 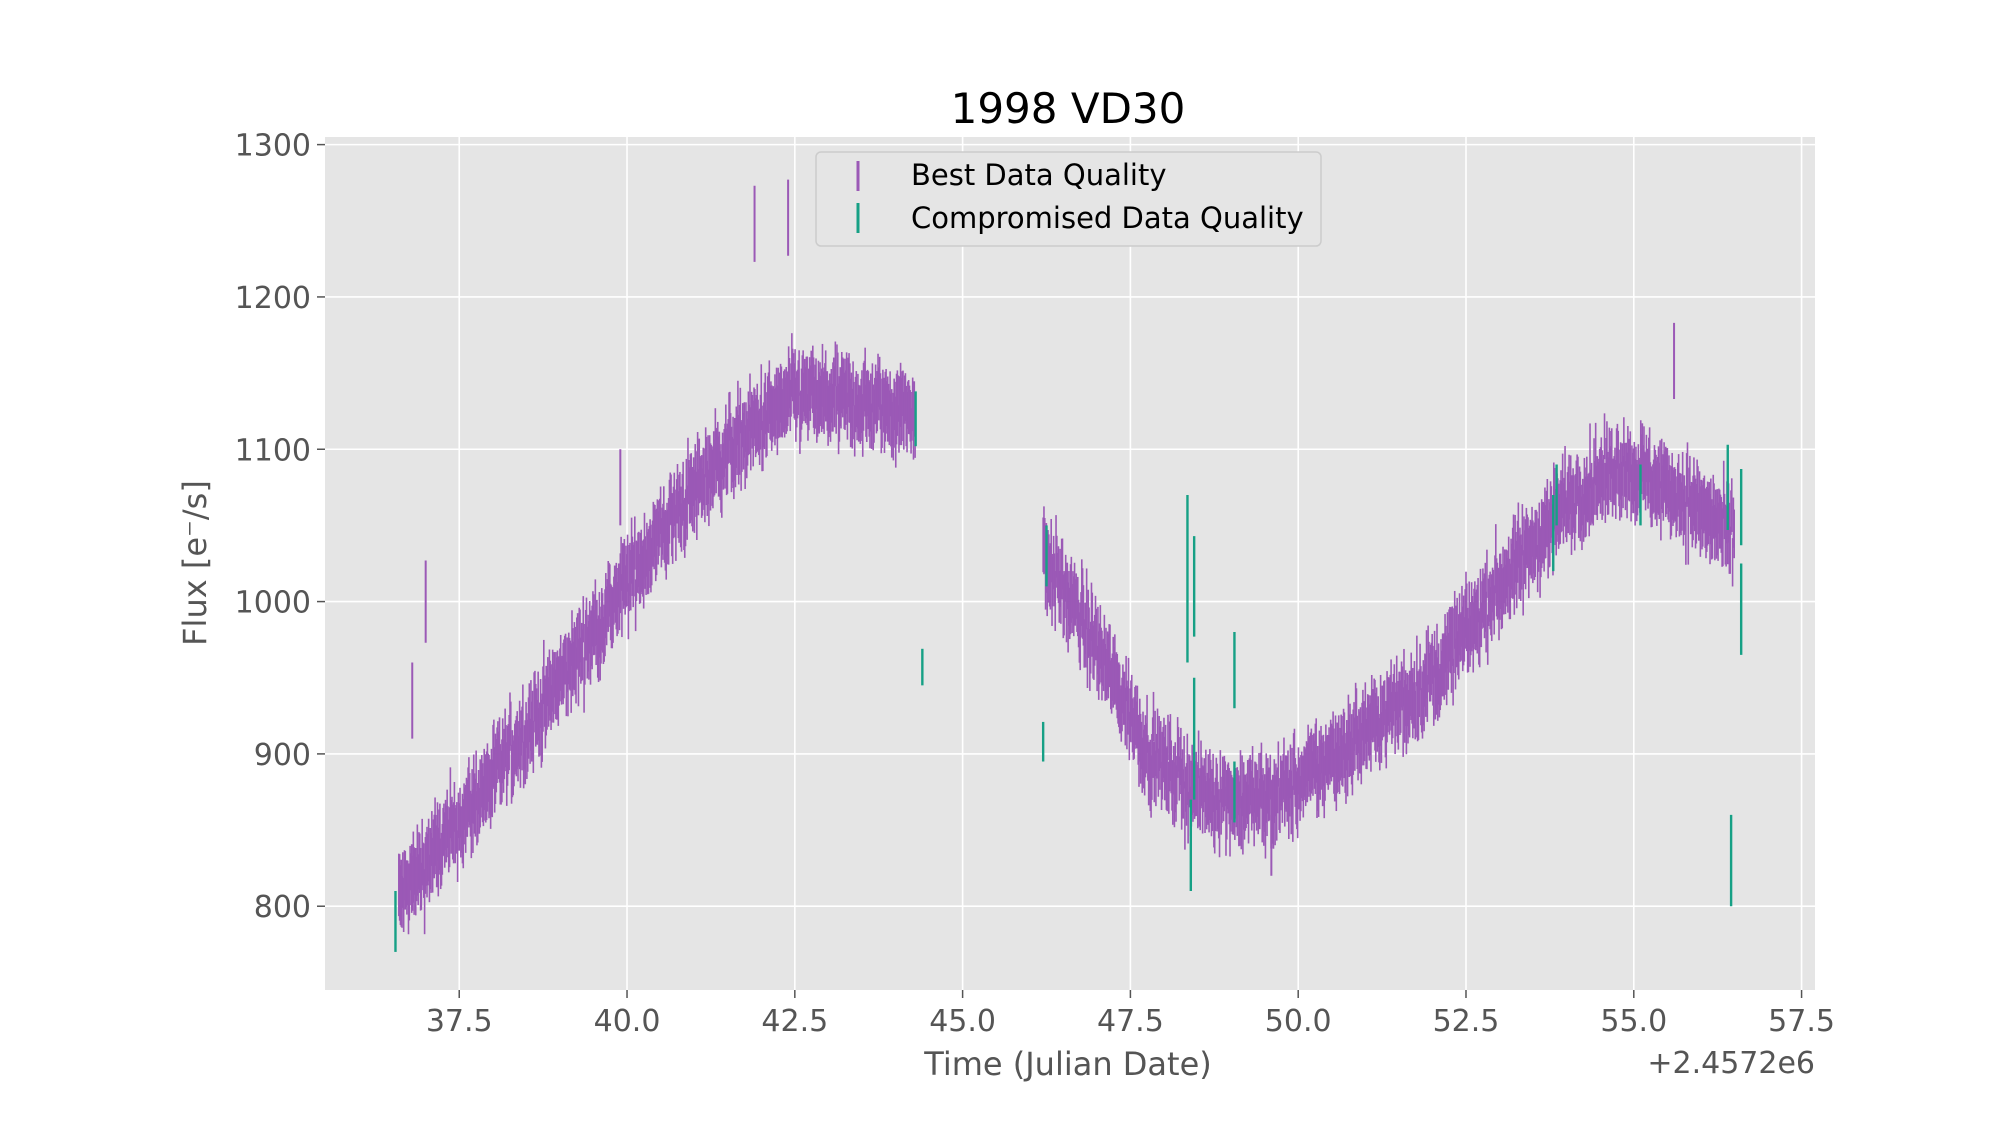 What do you see at coordinates (1731, 1063) in the screenshot?
I see `x-axis-offset-label: +2.4572e6` at bounding box center [1731, 1063].